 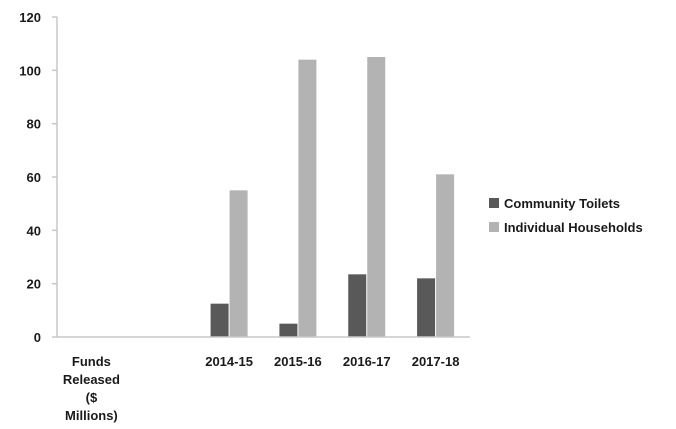 I want to click on y-tick-label: 80, so click(x=34, y=124).